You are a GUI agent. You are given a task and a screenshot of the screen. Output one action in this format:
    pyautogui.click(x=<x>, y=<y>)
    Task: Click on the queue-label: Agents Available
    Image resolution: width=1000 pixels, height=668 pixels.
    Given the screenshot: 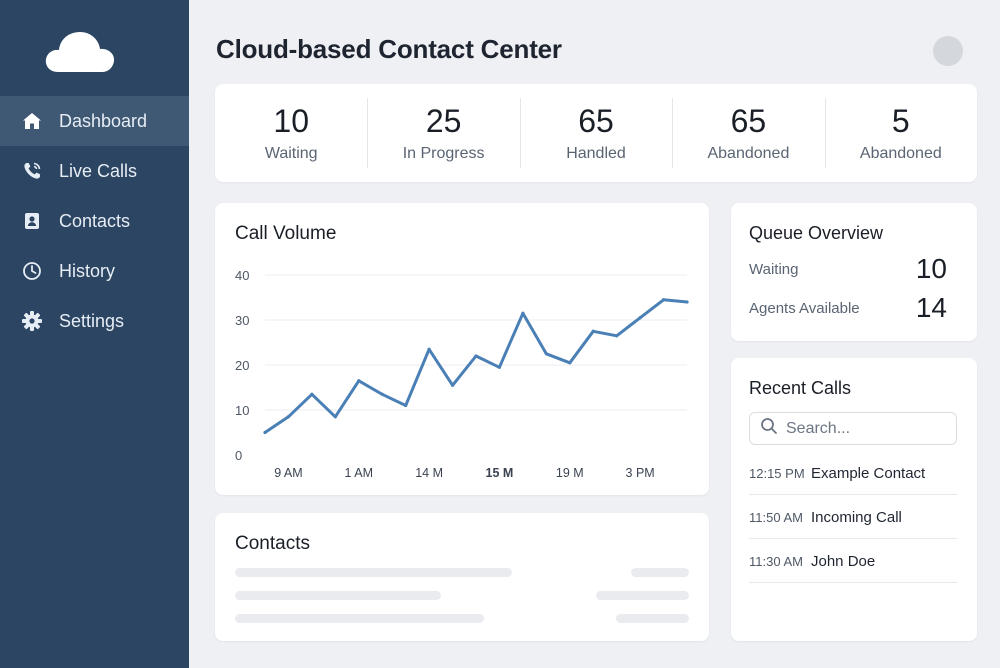 What is the action you would take?
    pyautogui.click(x=804, y=308)
    